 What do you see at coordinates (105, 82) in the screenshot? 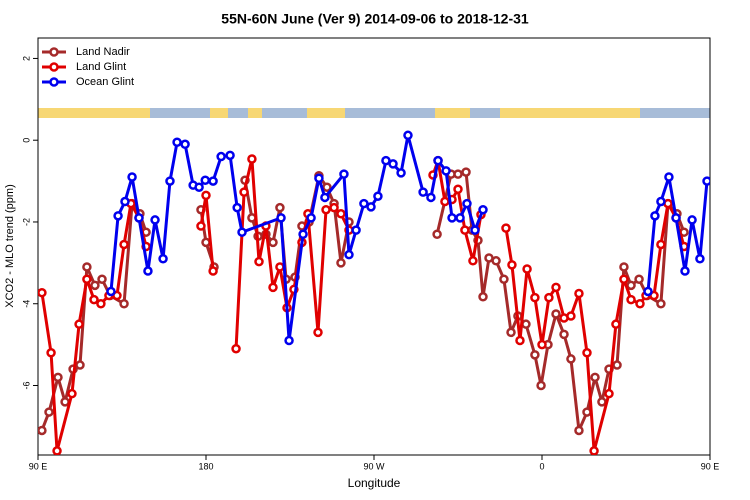
I see `legend-label: Ocean Glint` at bounding box center [105, 82].